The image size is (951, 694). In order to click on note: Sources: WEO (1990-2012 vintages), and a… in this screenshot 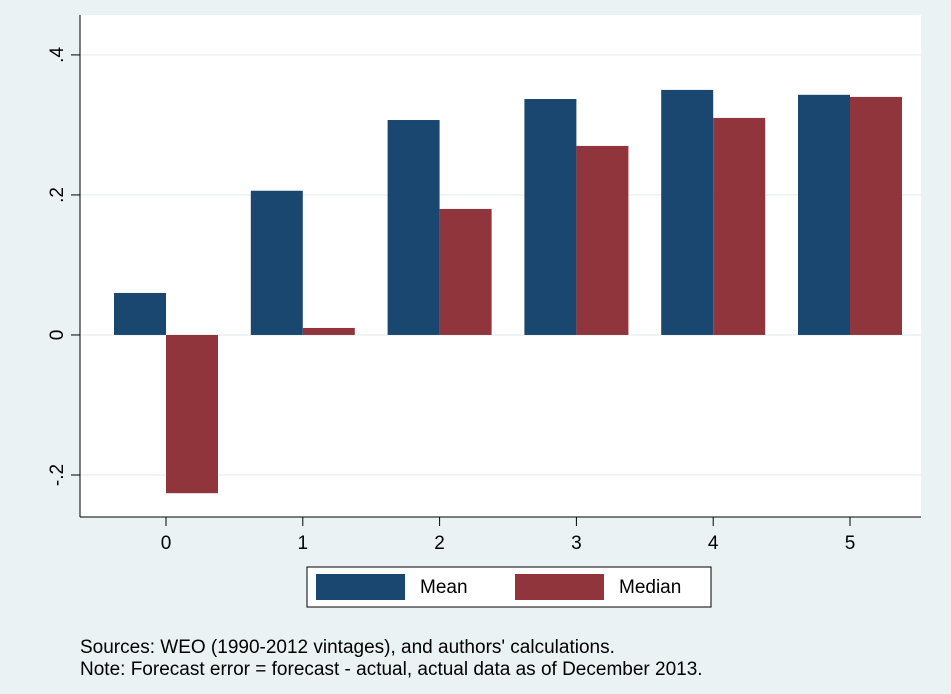, I will do `click(347, 647)`.